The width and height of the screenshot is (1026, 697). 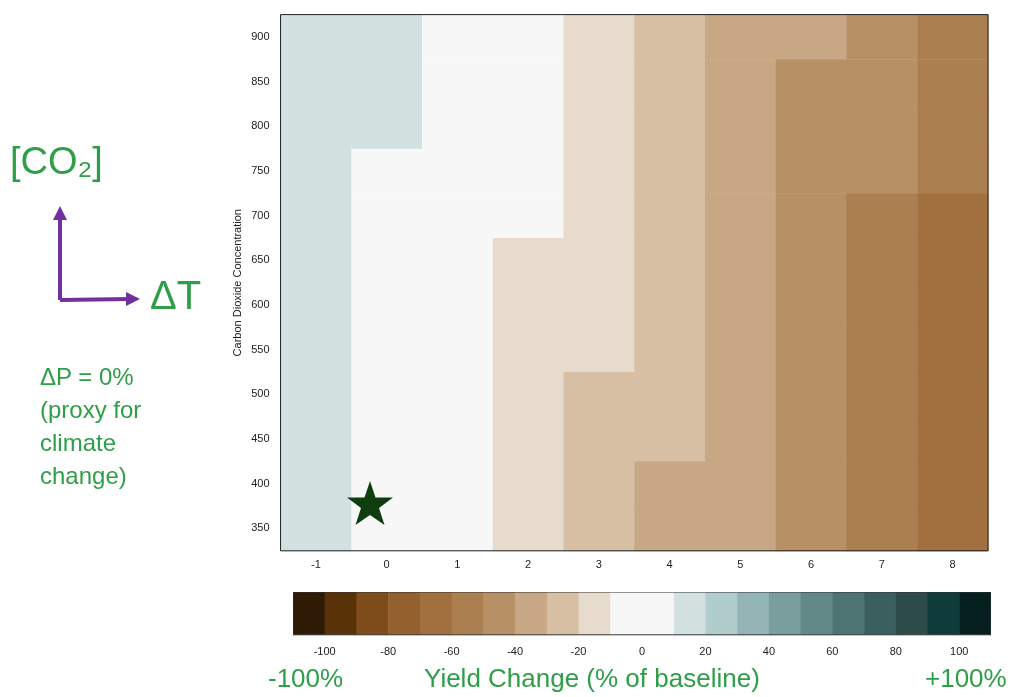 What do you see at coordinates (260, 393) in the screenshot?
I see `y-tick-label: 500` at bounding box center [260, 393].